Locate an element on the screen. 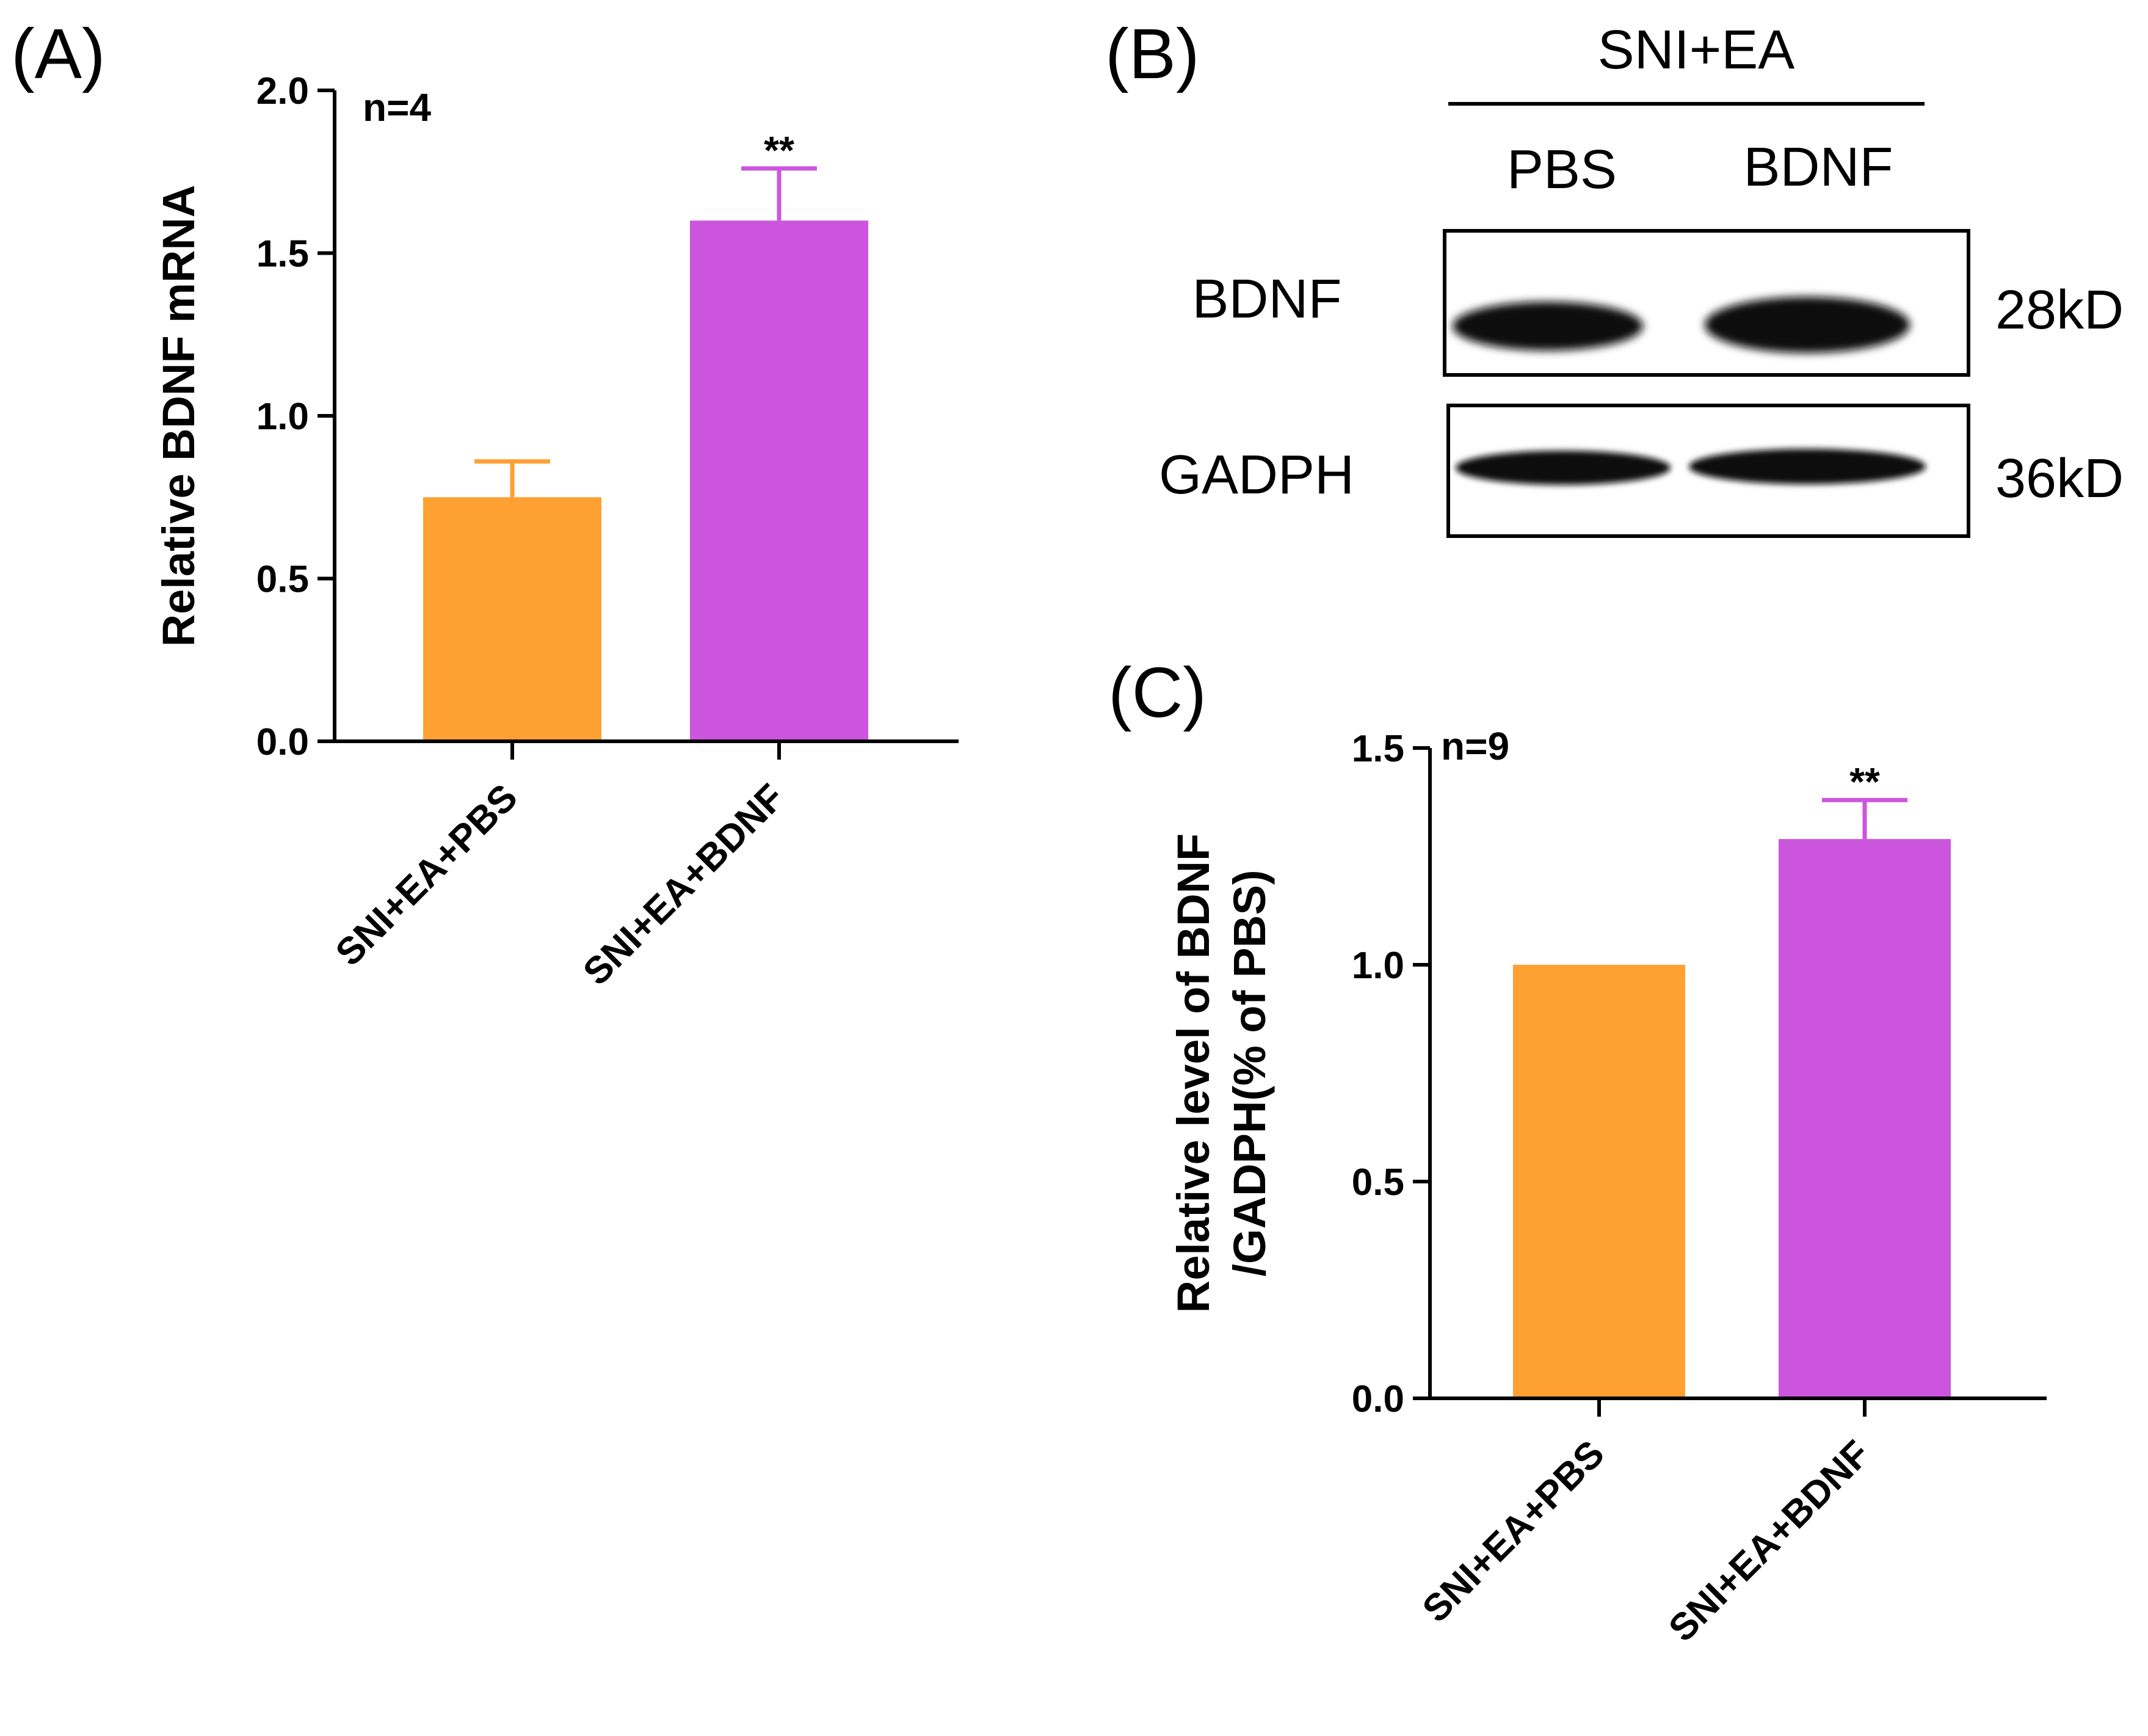 This screenshot has height=1736, width=2148. blot-lane-label-bdnf: BDNF is located at coordinates (1818, 167).